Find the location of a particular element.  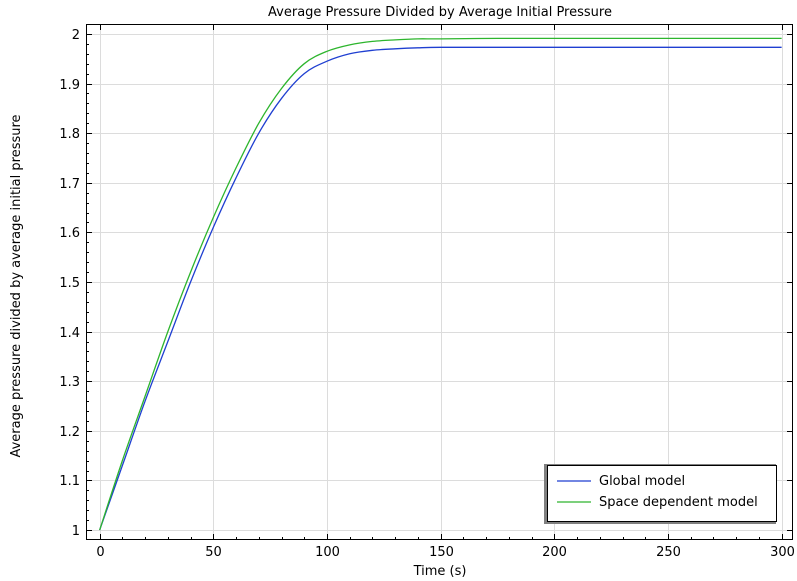

y-tick-label: 1.2 is located at coordinates (69, 432).